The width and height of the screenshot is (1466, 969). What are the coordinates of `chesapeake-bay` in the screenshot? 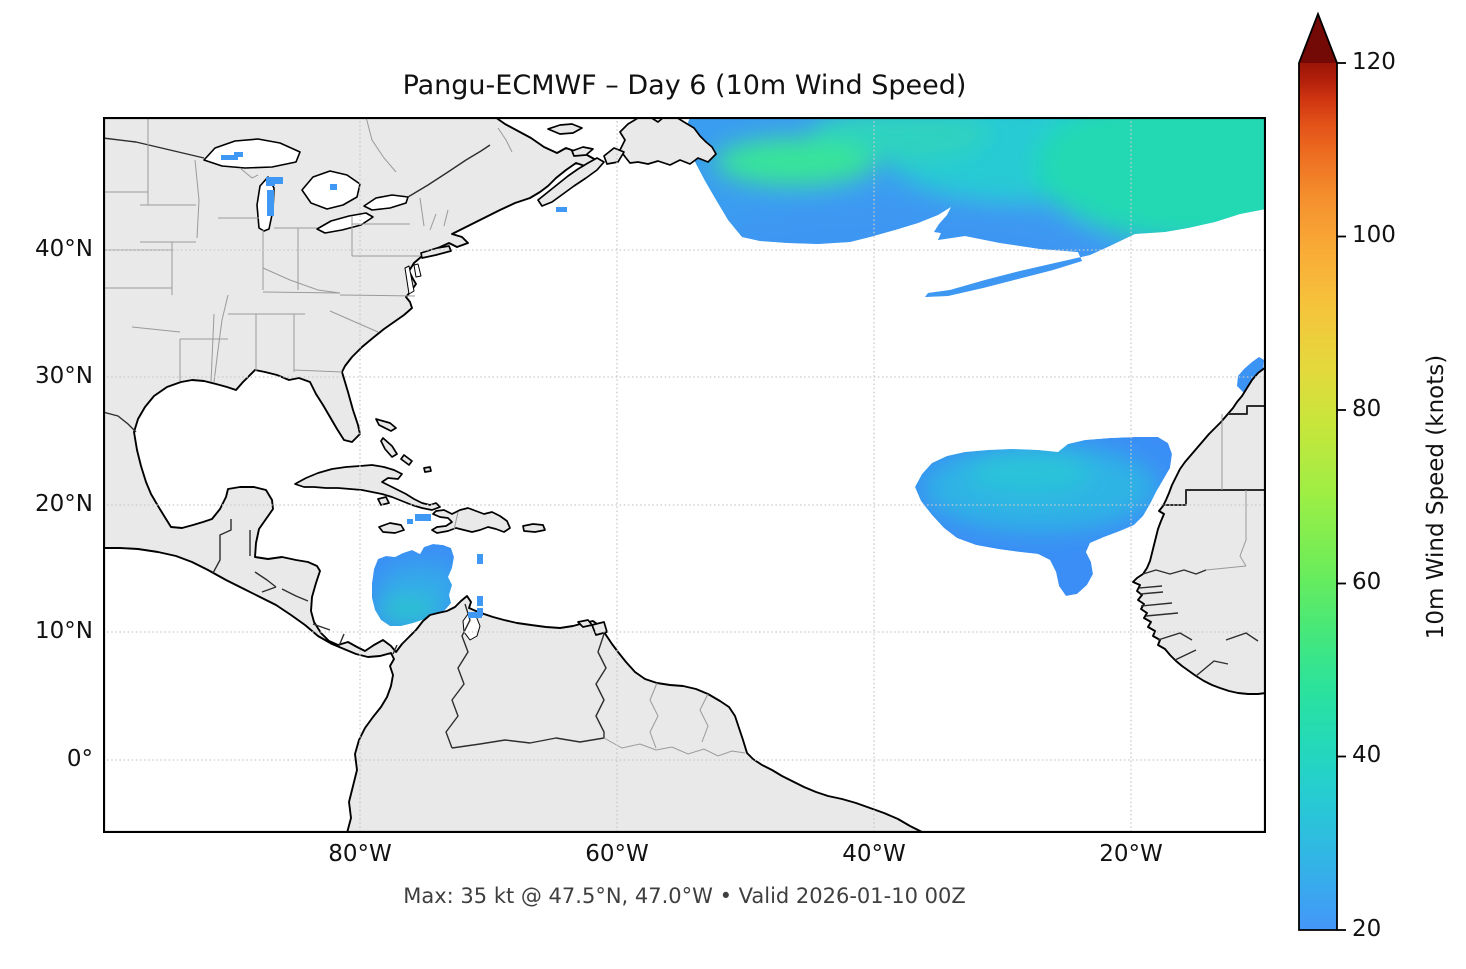 It's located at (409, 280).